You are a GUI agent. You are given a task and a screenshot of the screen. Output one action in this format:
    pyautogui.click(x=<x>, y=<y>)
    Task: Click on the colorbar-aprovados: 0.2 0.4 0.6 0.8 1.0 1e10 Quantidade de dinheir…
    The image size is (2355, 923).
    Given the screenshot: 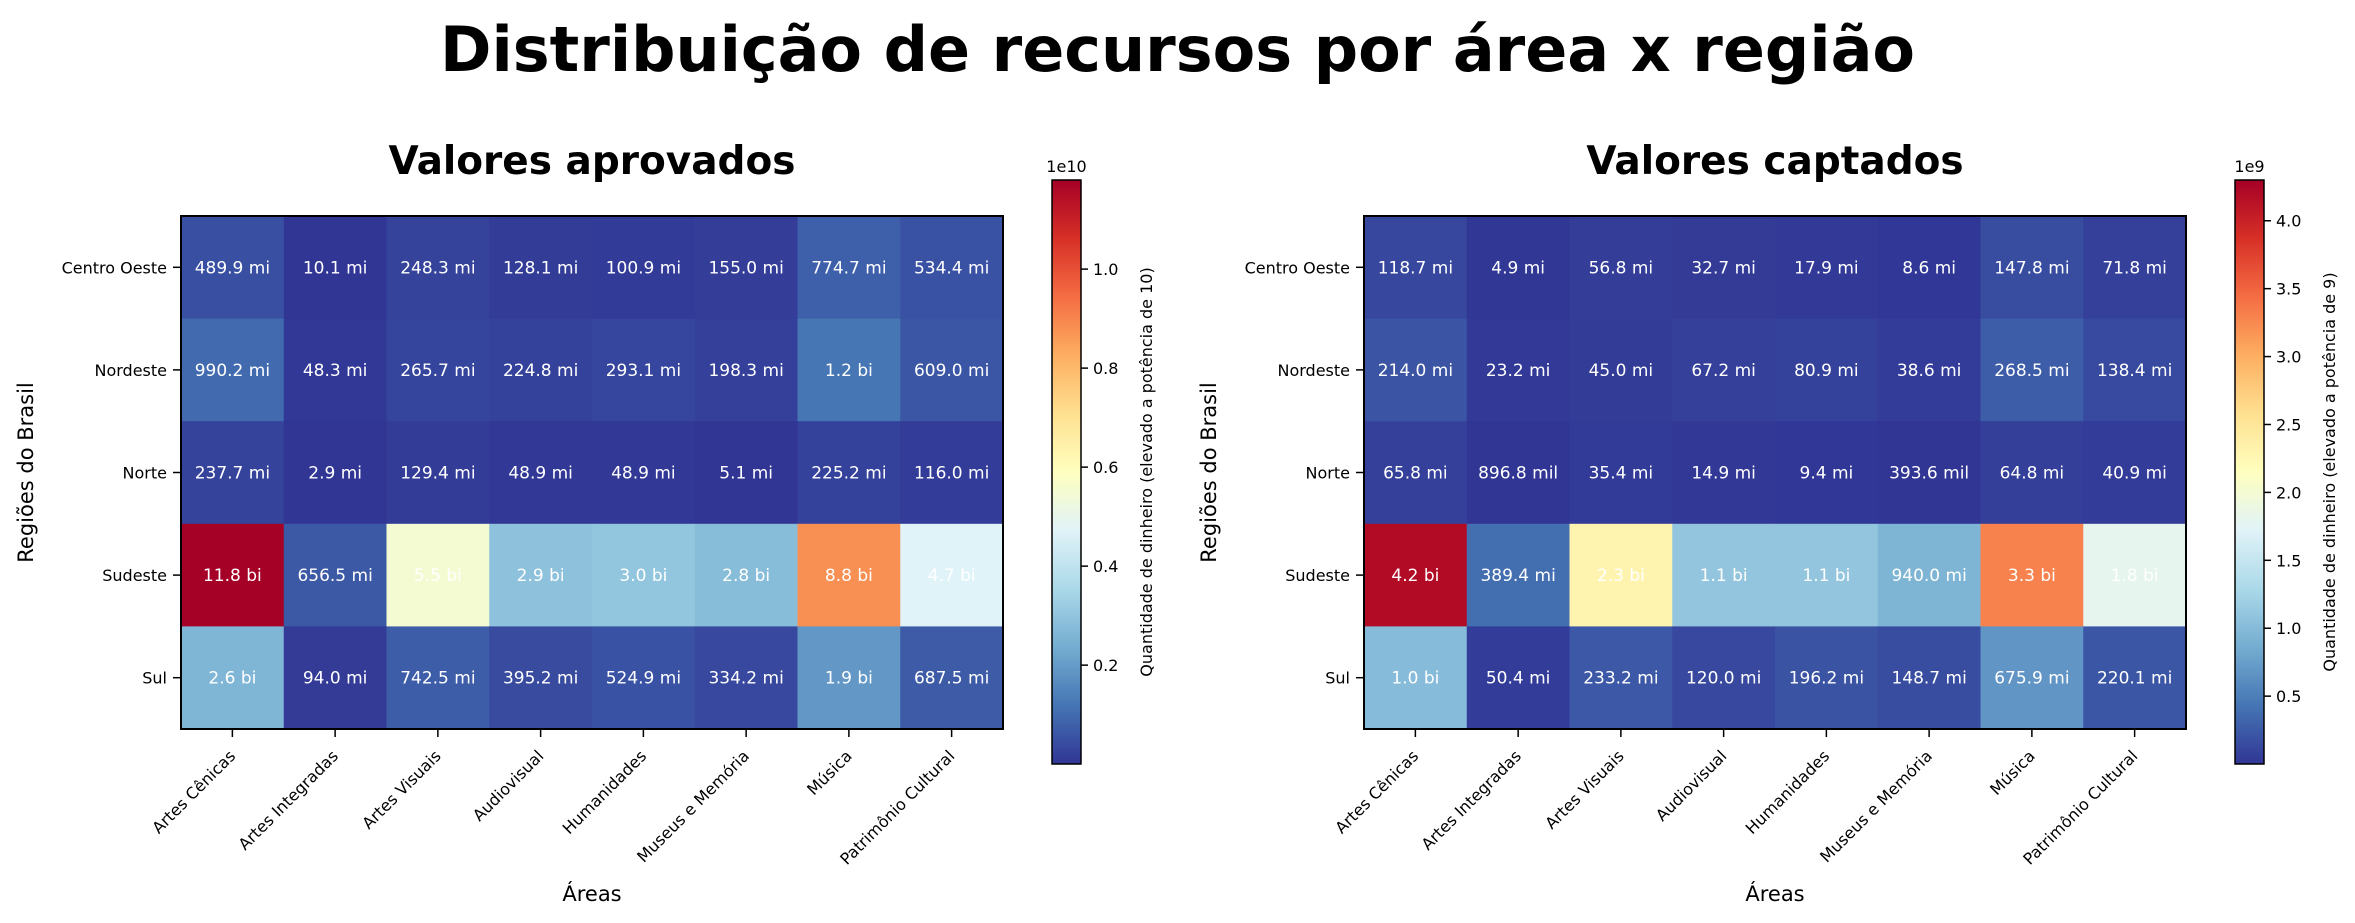 What is the action you would take?
    pyautogui.click(x=1101, y=461)
    